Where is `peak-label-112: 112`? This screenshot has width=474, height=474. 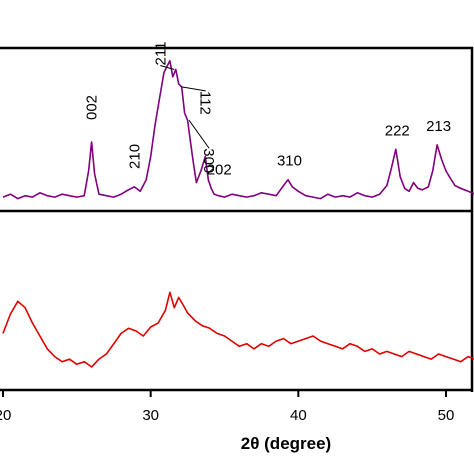
peak-label-112: 112 is located at coordinates (205, 103).